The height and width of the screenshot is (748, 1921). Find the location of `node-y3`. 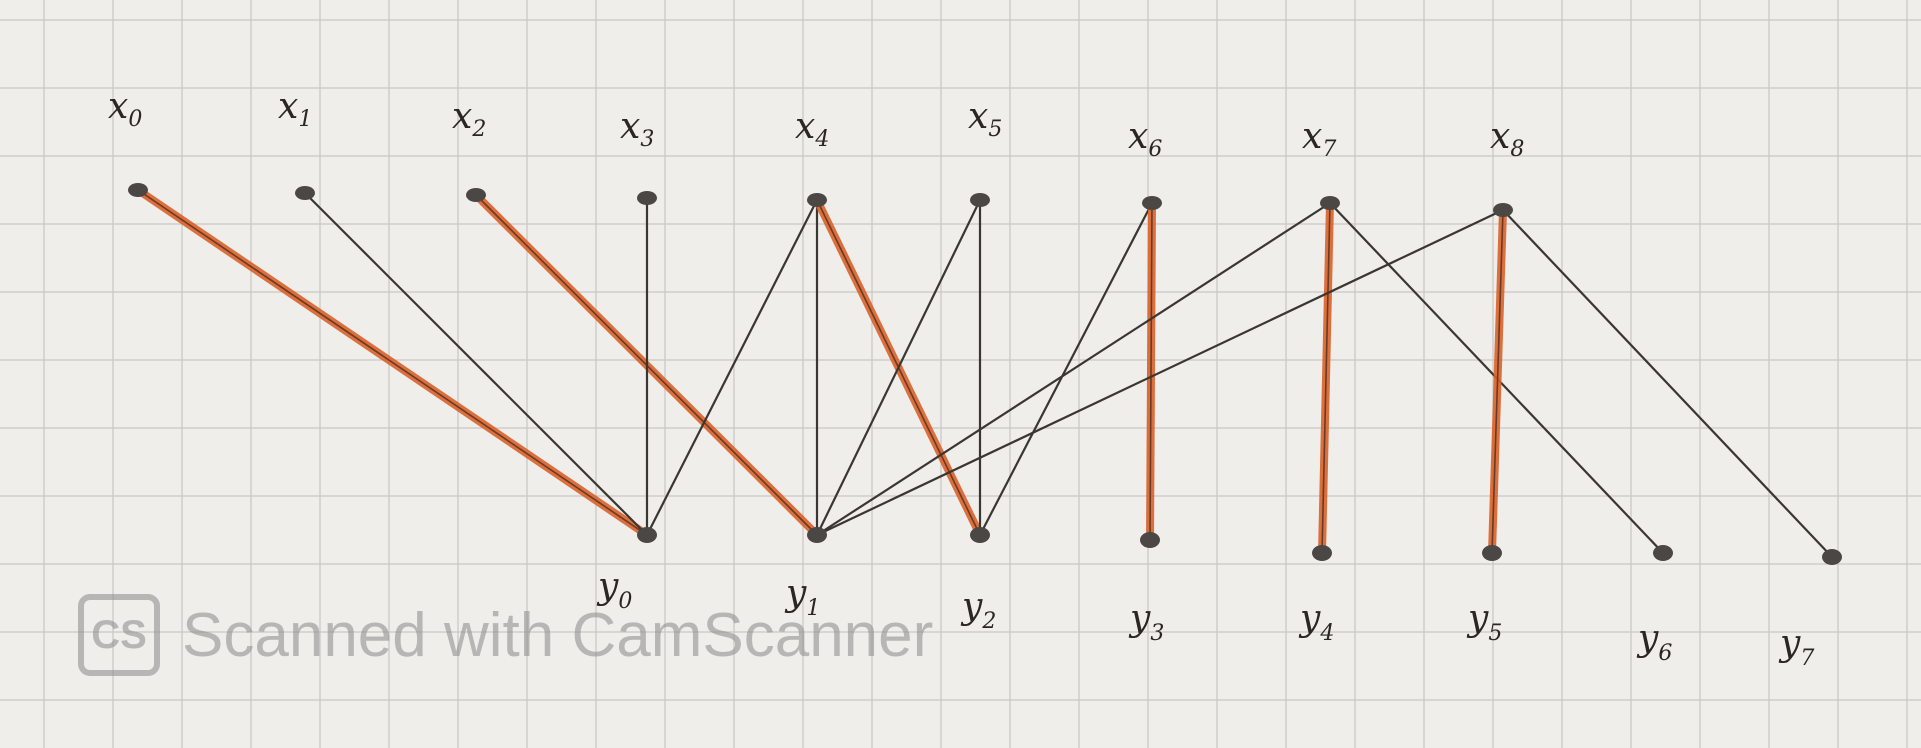

node-y3 is located at coordinates (1150, 540).